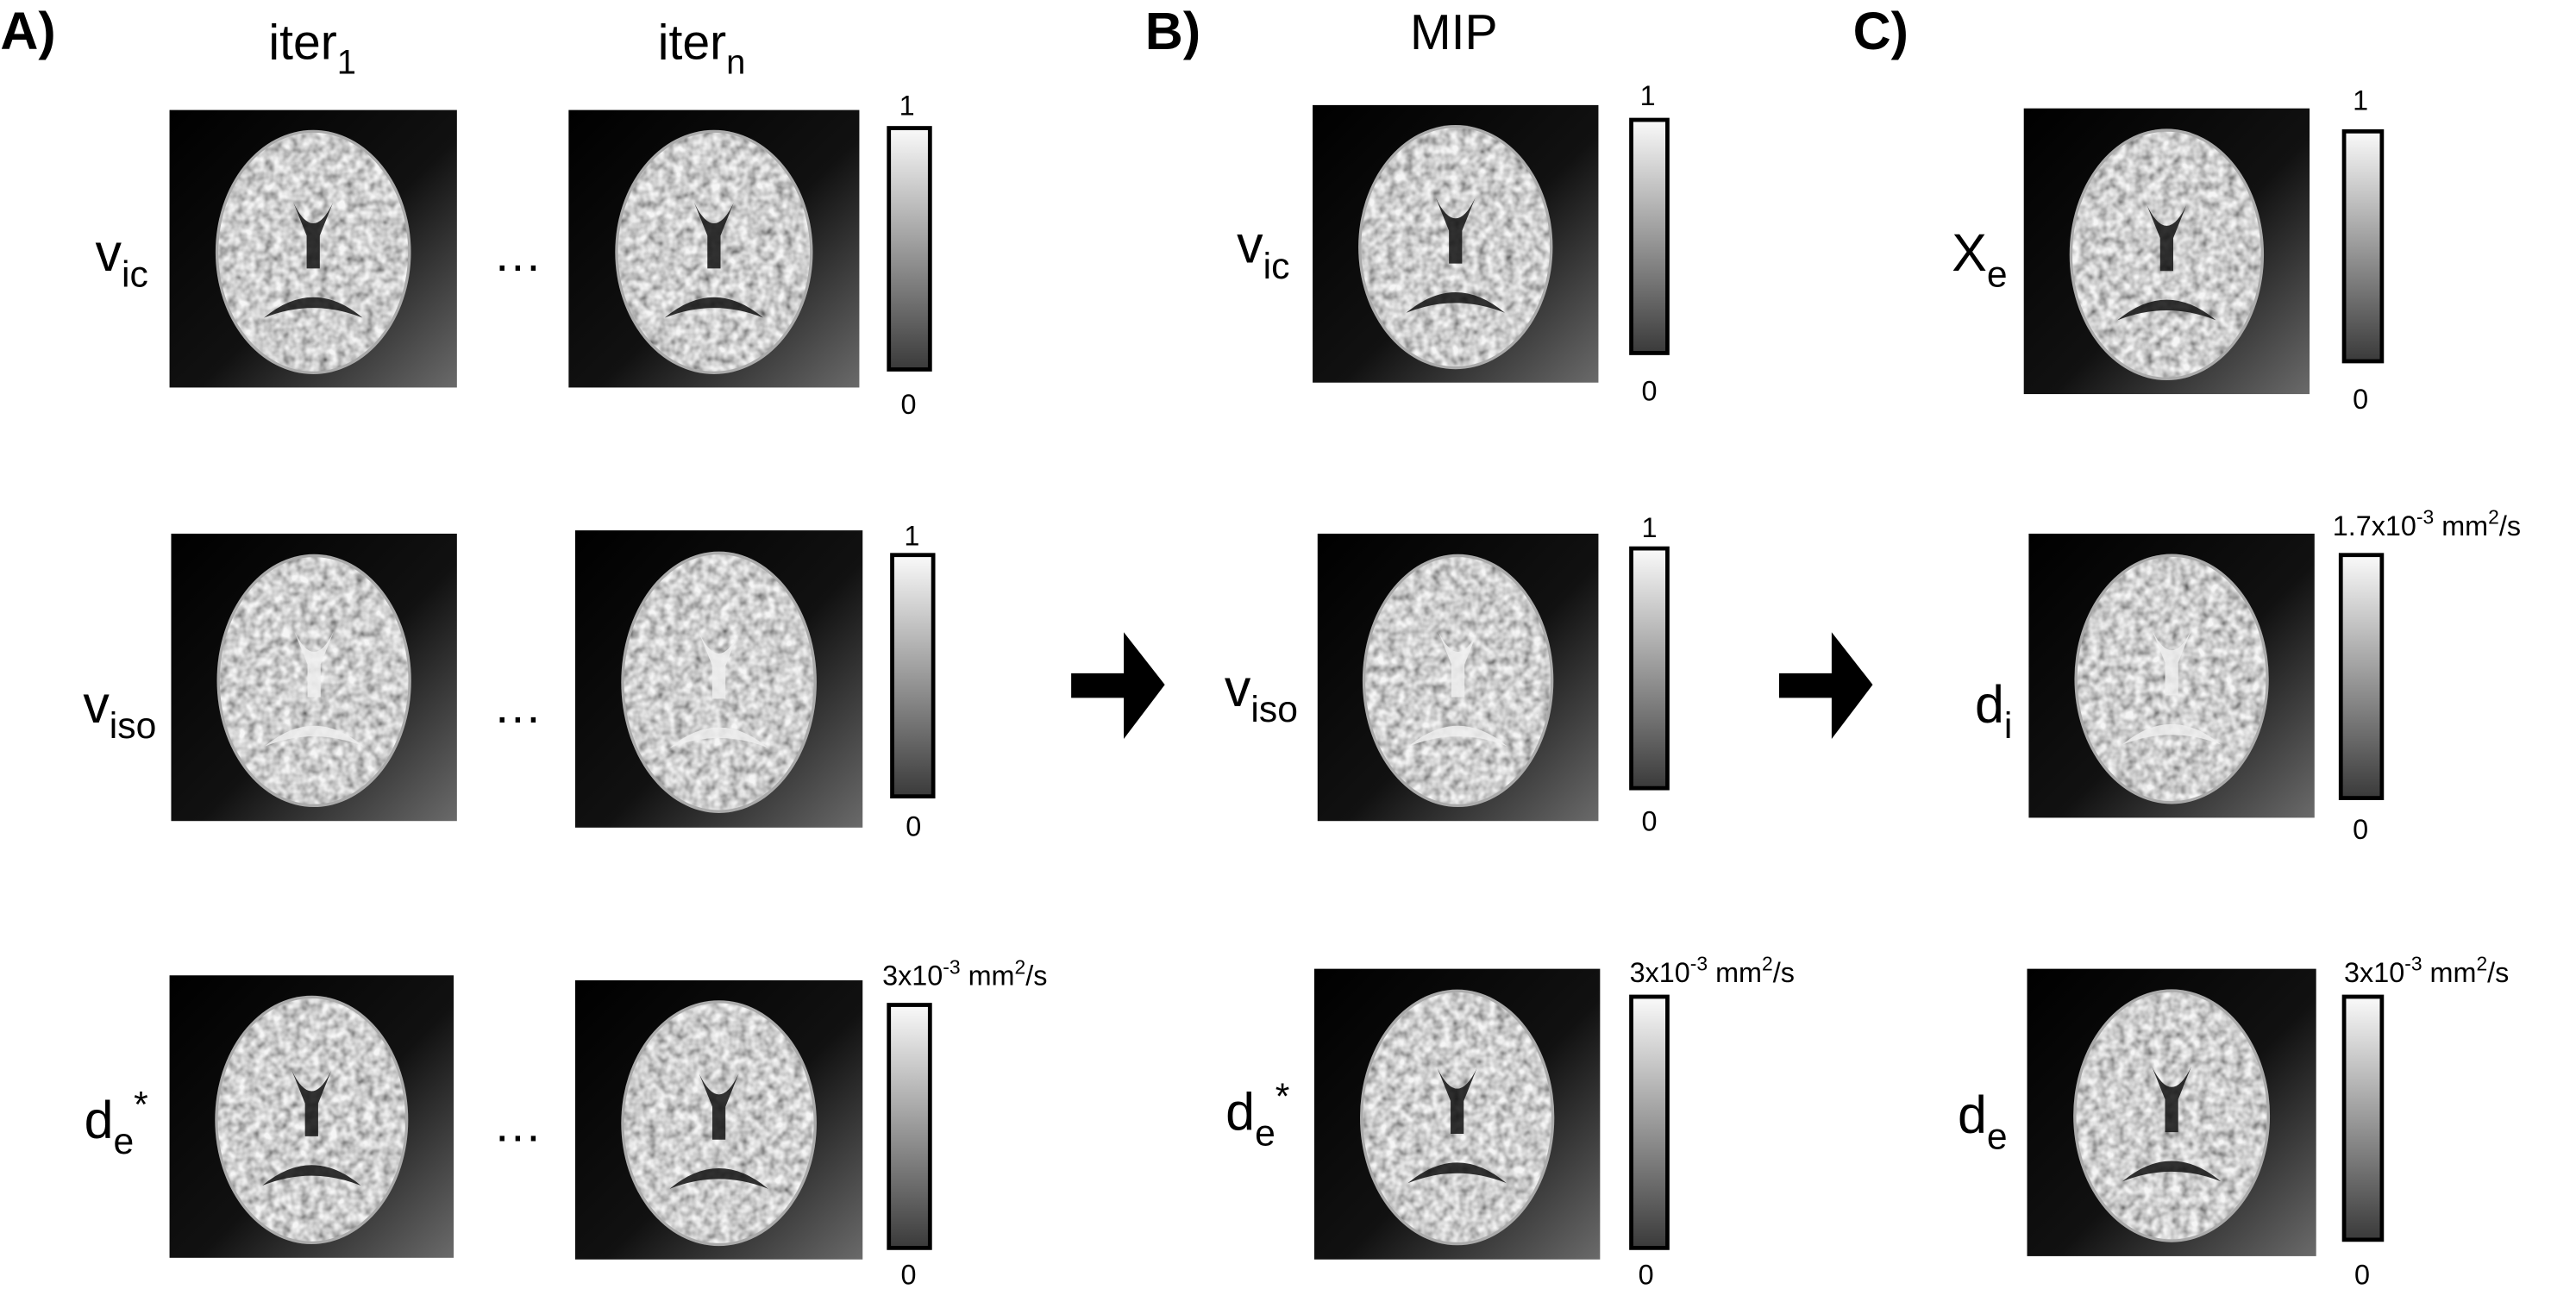 This screenshot has height=1289, width=2576. I want to click on row-label: di, so click(1993, 711).